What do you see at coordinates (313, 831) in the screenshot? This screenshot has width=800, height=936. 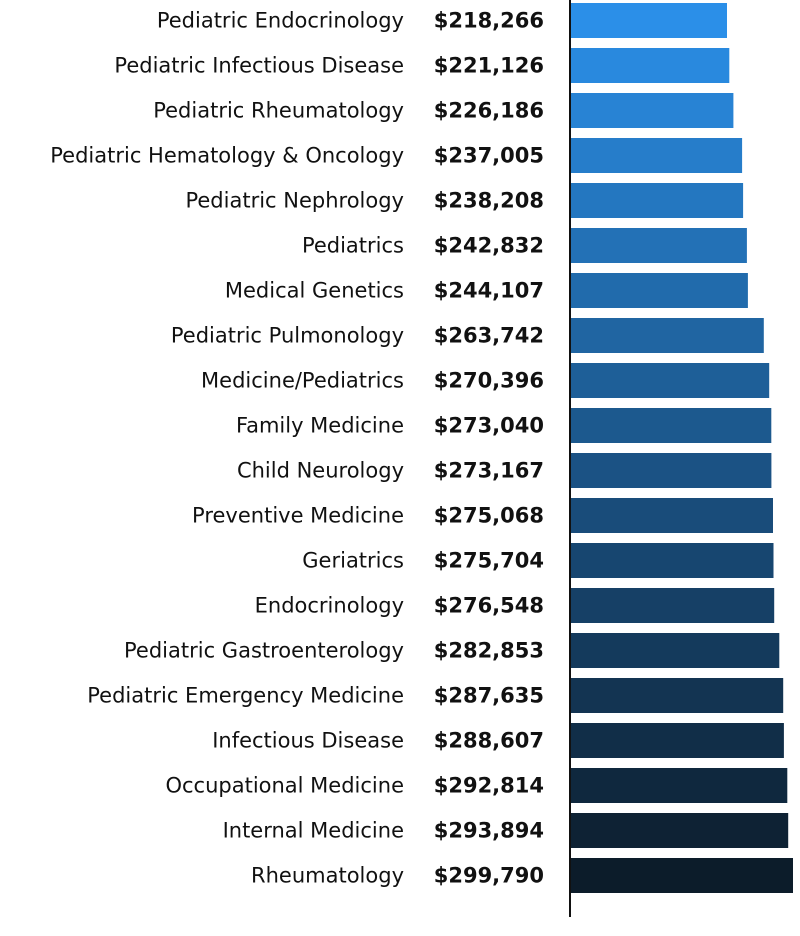 I see `category-label: Internal Medicine` at bounding box center [313, 831].